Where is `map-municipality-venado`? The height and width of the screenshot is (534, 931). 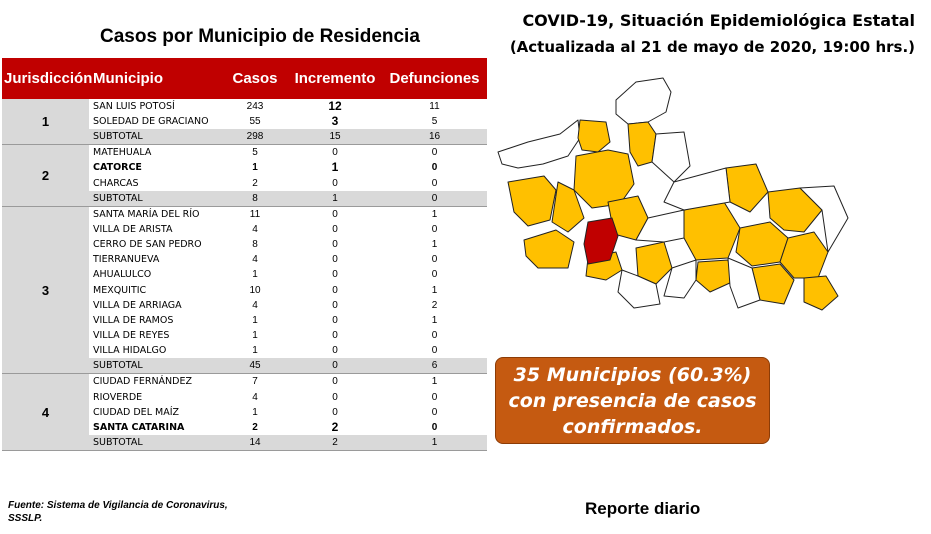 map-municipality-venado is located at coordinates (568, 207).